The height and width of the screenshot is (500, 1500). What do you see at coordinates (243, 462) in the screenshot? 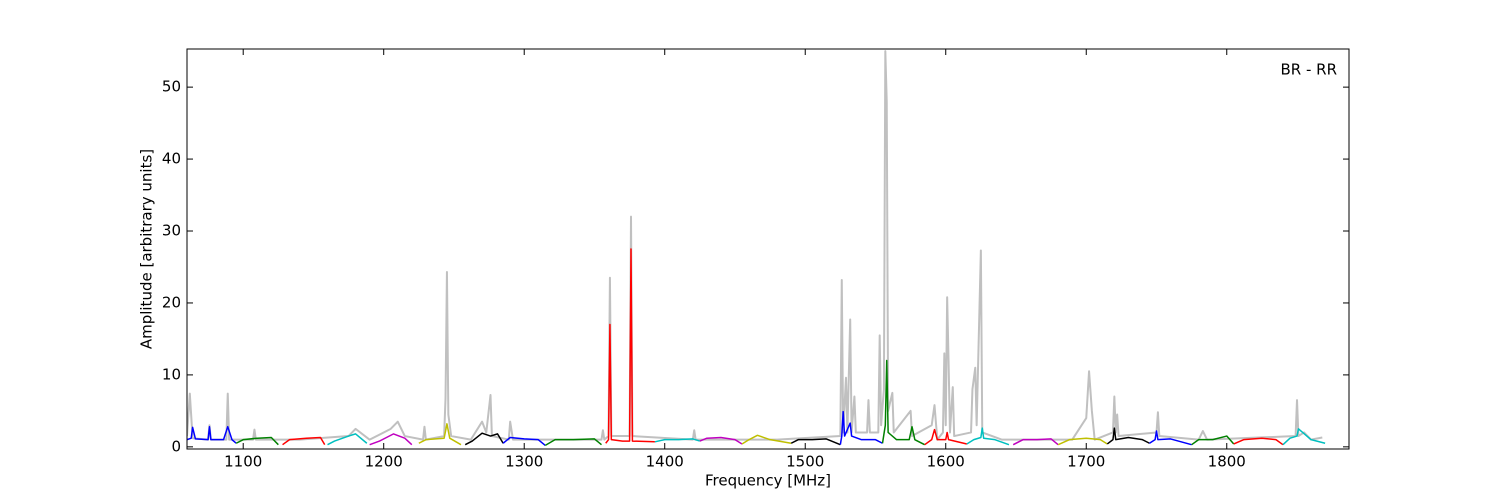
I see `x-tick-label: 1100` at bounding box center [243, 462].